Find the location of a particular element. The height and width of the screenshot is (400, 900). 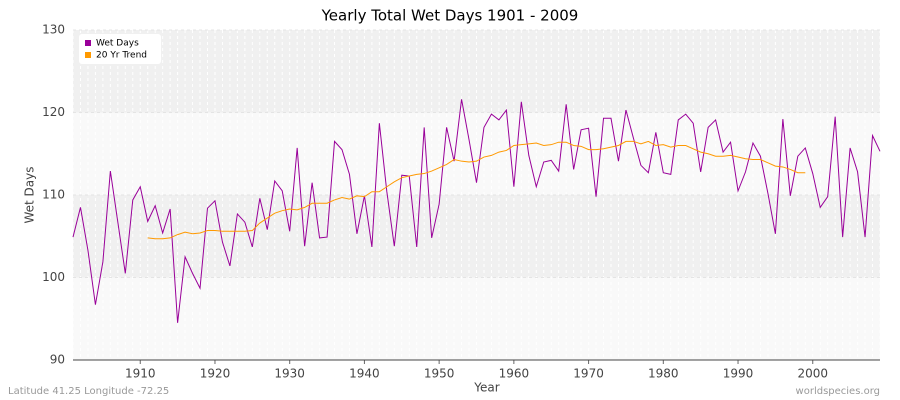

x-tick-label: 1990 is located at coordinates (738, 374).